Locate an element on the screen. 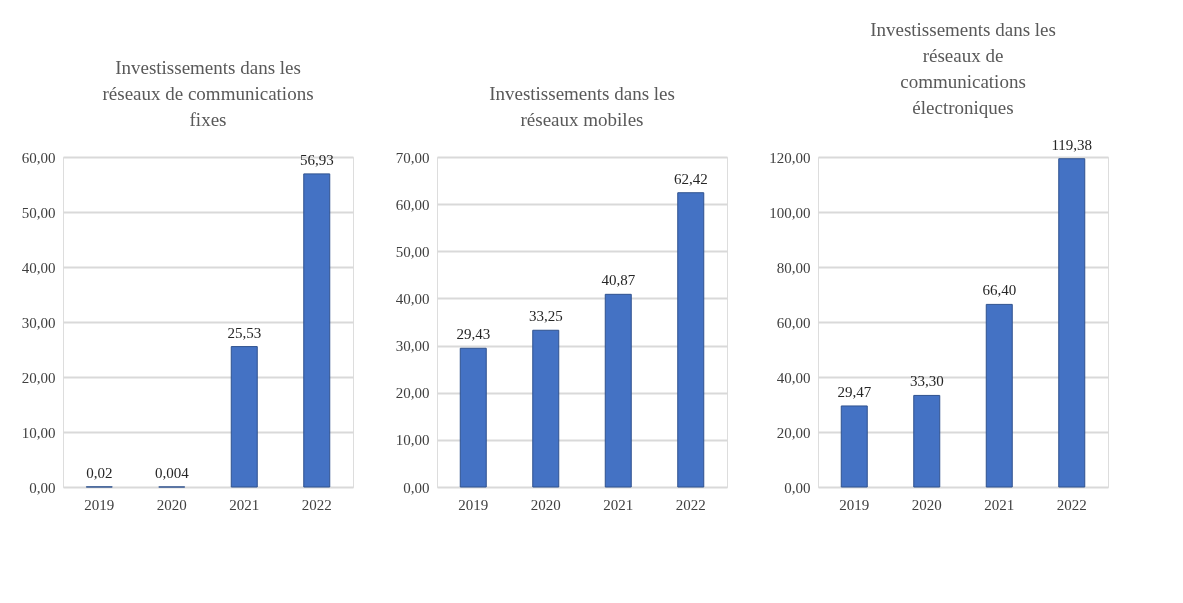 The height and width of the screenshot is (603, 1183). y-tick-label: 70,00 is located at coordinates (412, 157).